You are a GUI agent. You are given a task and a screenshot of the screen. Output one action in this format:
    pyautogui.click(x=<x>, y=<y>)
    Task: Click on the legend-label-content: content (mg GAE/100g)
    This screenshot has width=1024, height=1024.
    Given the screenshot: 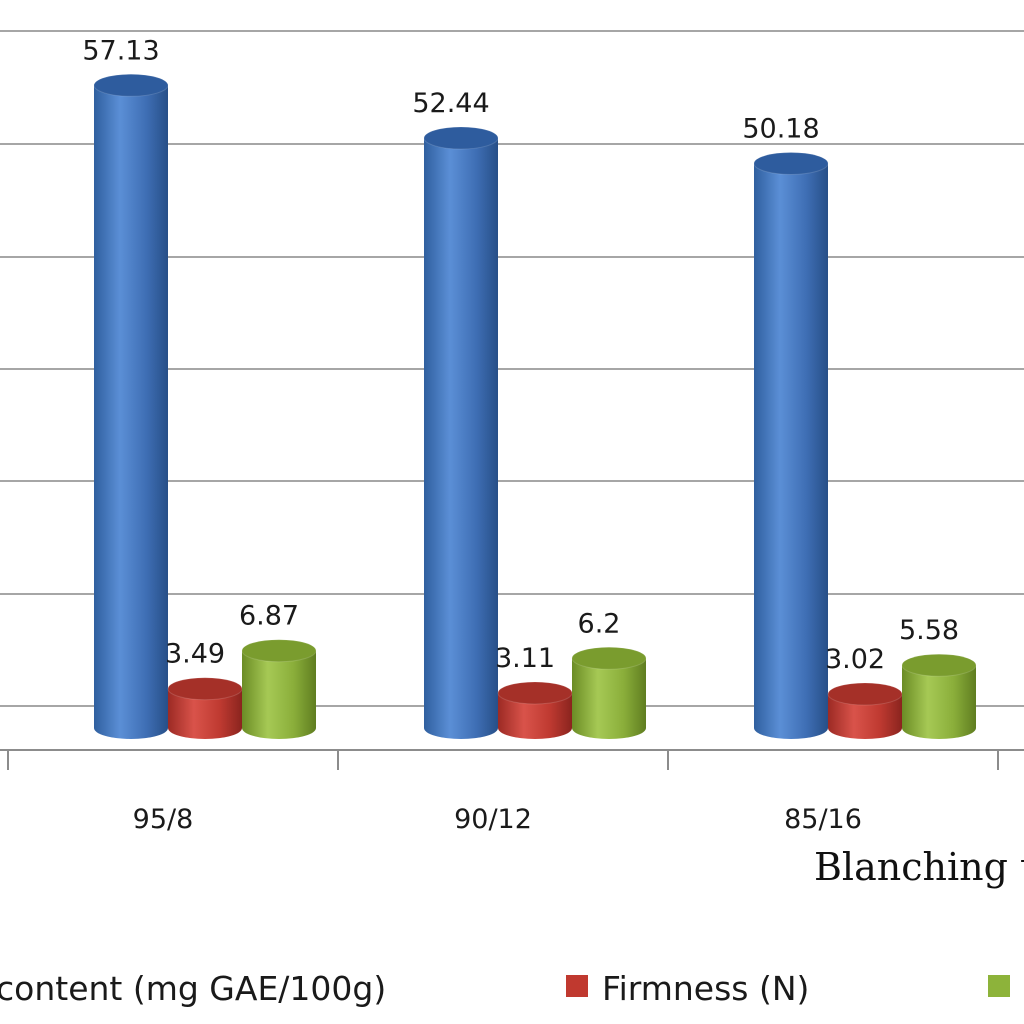 What is the action you would take?
    pyautogui.click(x=193, y=988)
    